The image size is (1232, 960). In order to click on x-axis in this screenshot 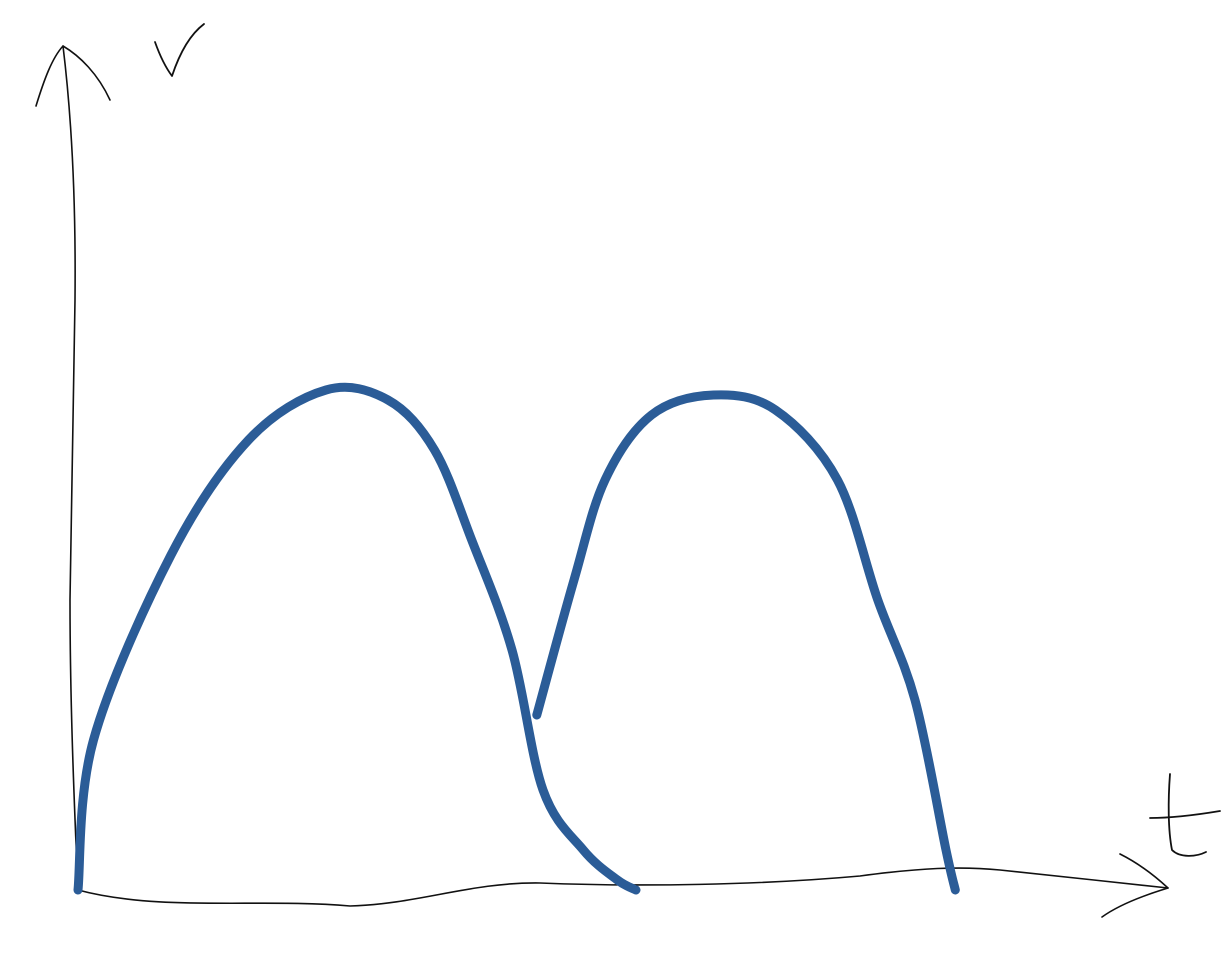, I will do `click(623, 887)`.